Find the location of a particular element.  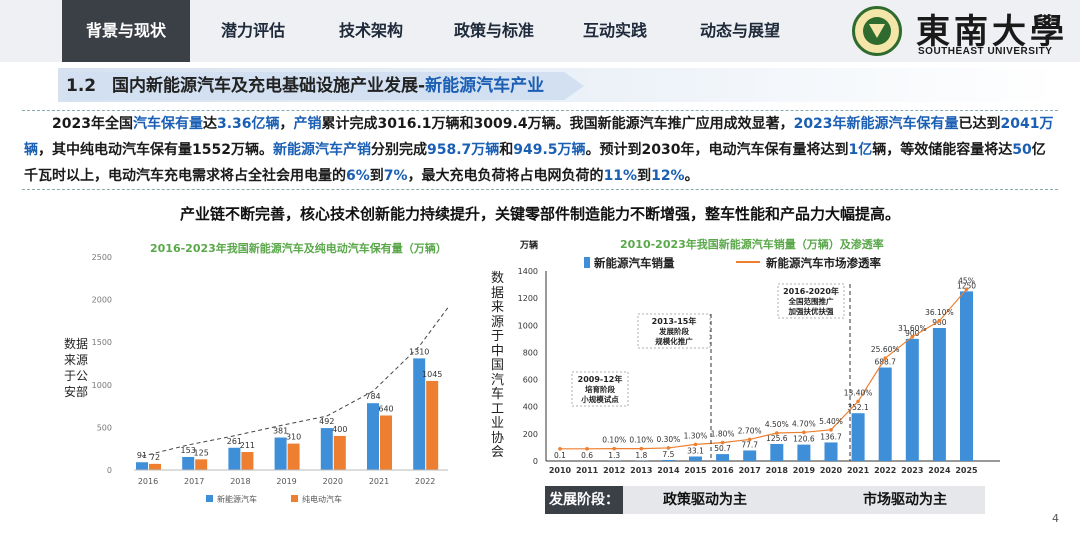

nav-tab-potential: 潜力评估 is located at coordinates (252, 30).